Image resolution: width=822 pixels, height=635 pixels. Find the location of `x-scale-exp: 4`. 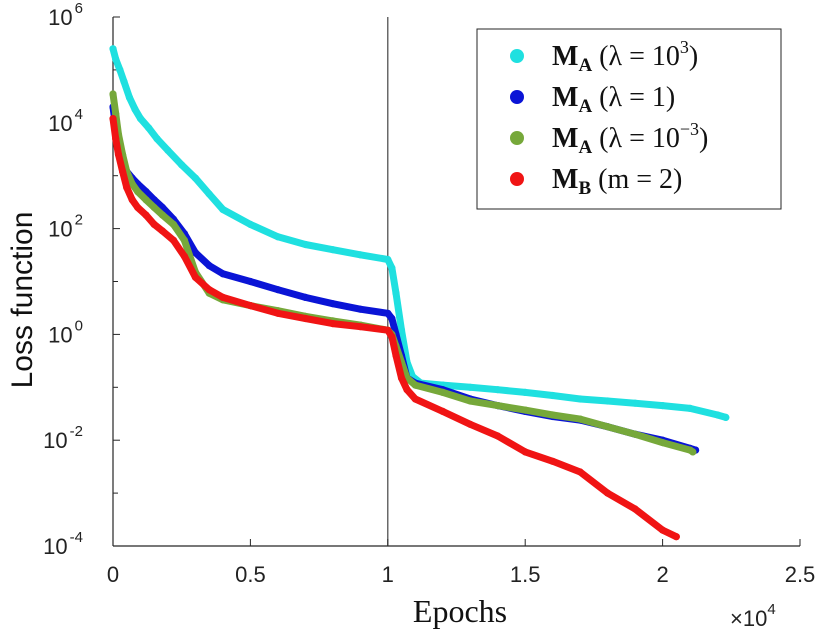

x-scale-exp: 4 is located at coordinates (771, 609).